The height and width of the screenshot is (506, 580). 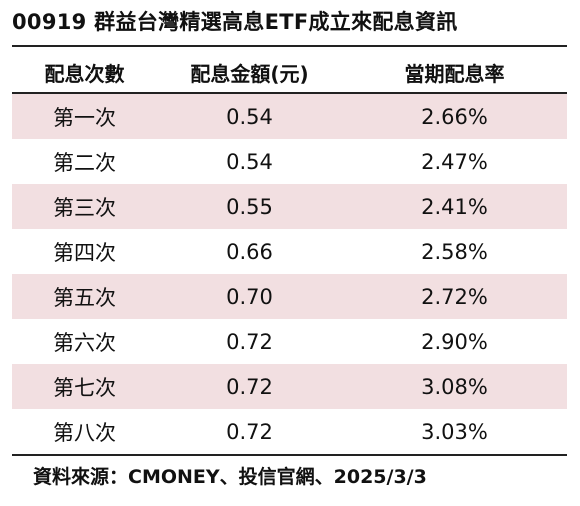 What do you see at coordinates (84, 432) in the screenshot?
I see `dividend-count-cell: 第八次` at bounding box center [84, 432].